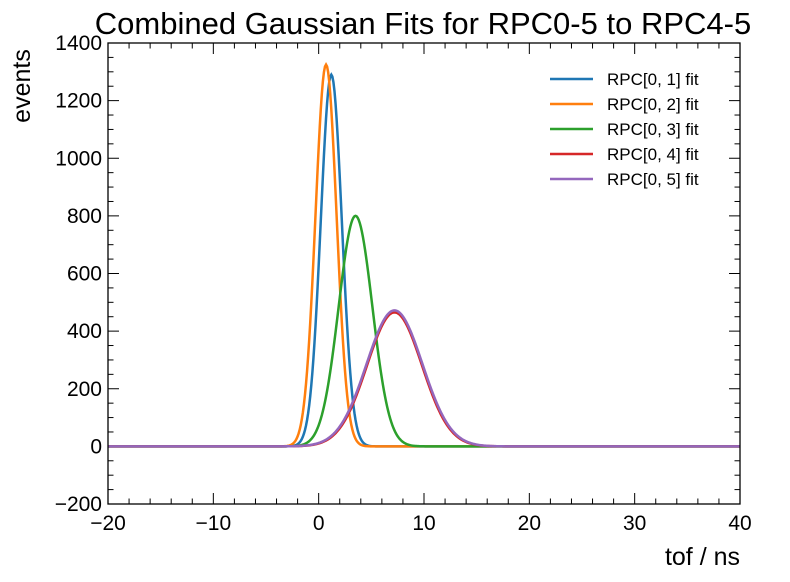 Image resolution: width=790 pixels, height=582 pixels. I want to click on x-tick-label: 40, so click(739, 523).